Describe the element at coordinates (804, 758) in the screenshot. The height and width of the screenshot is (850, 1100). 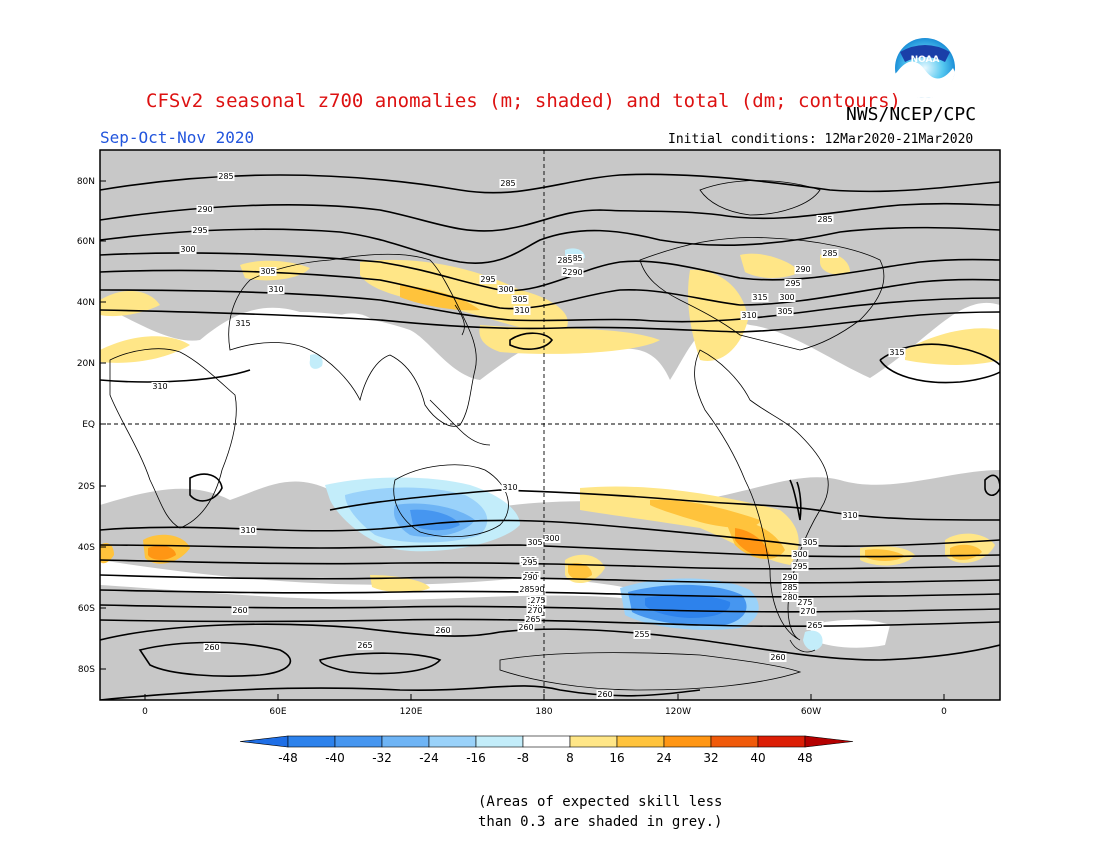
I see `colorbar-label: 48` at that location.